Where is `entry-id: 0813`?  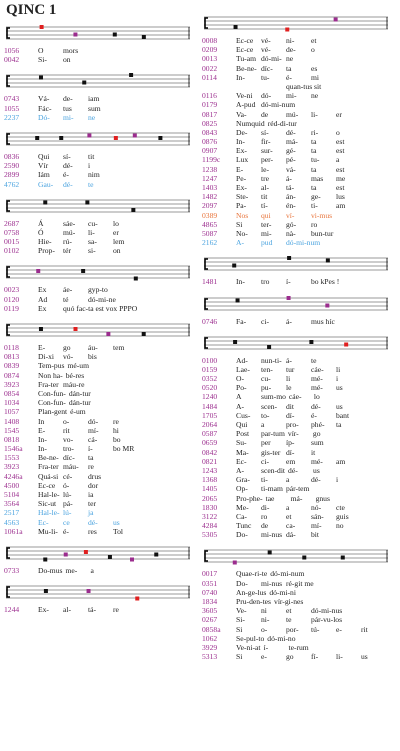 entry-id: 0813 is located at coordinates (12, 357).